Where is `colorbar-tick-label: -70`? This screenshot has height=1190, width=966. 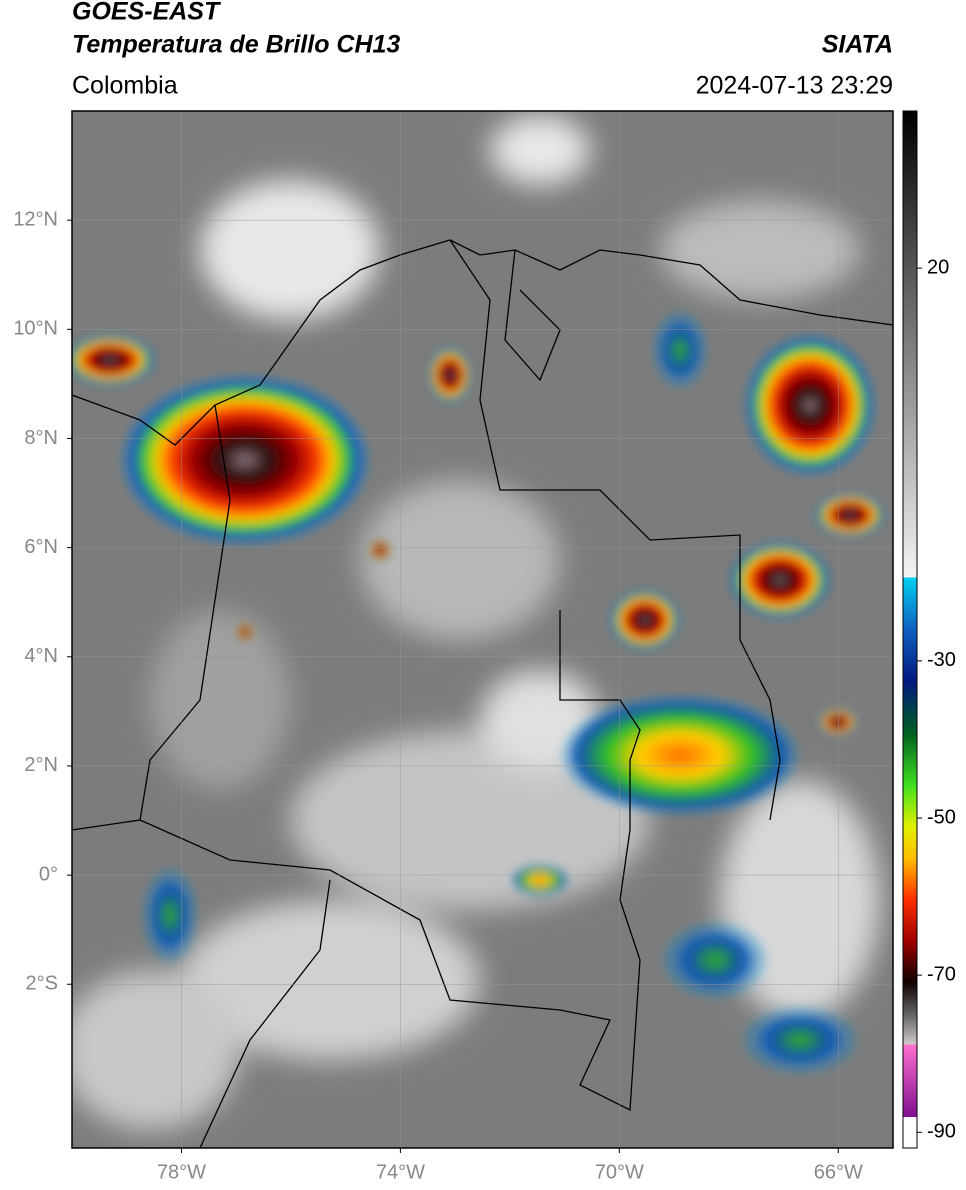 colorbar-tick-label: -70 is located at coordinates (941, 974).